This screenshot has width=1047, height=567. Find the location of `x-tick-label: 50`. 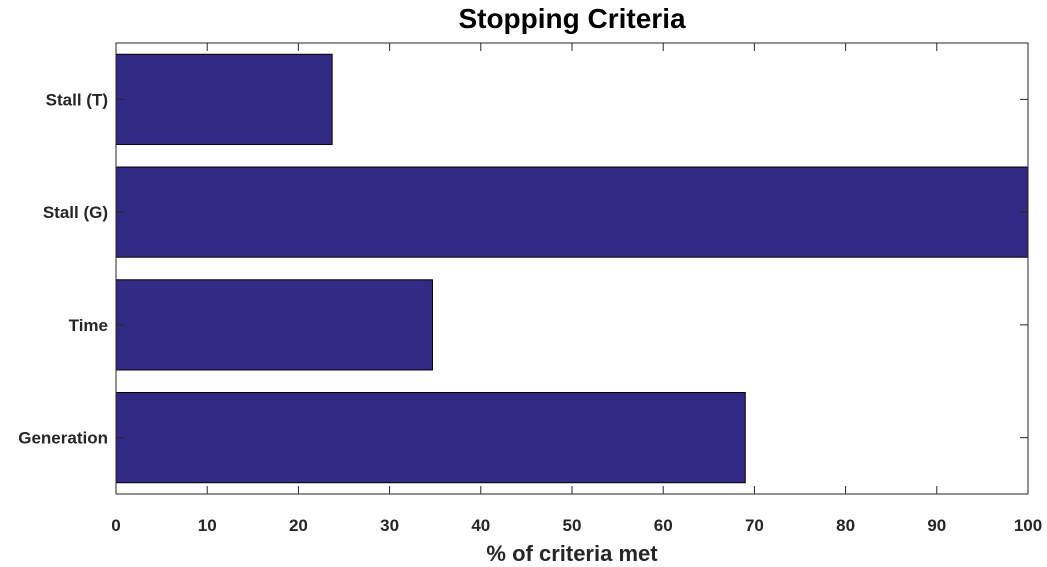

x-tick-label: 50 is located at coordinates (572, 525).